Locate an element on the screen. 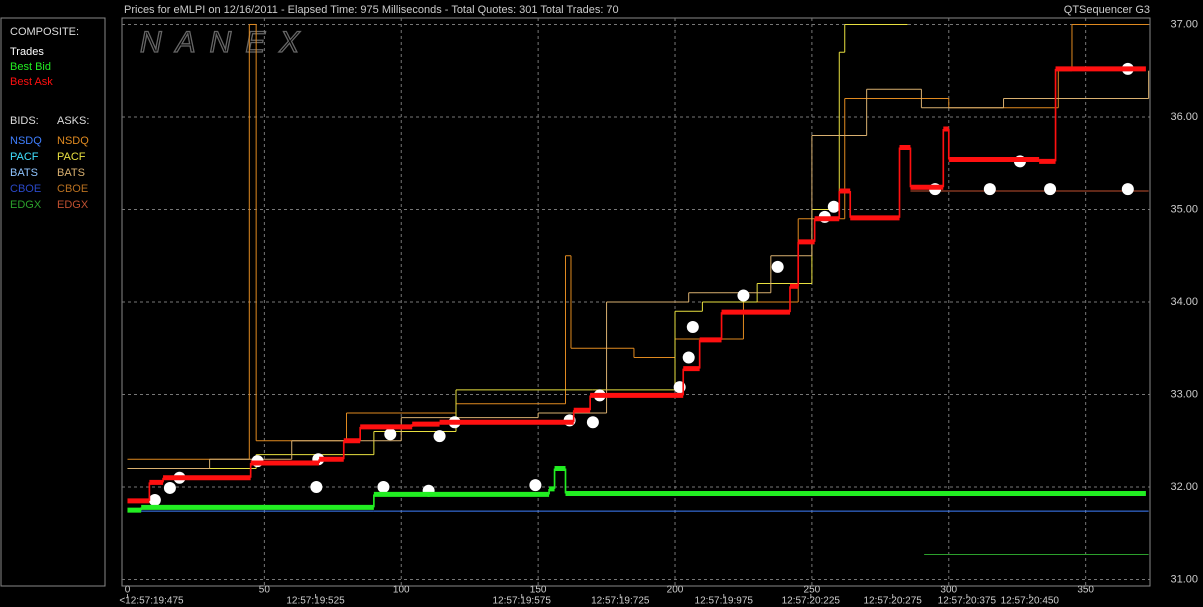 The height and width of the screenshot is (607, 1203). y-tick-label: 32.00 is located at coordinates (1184, 487).